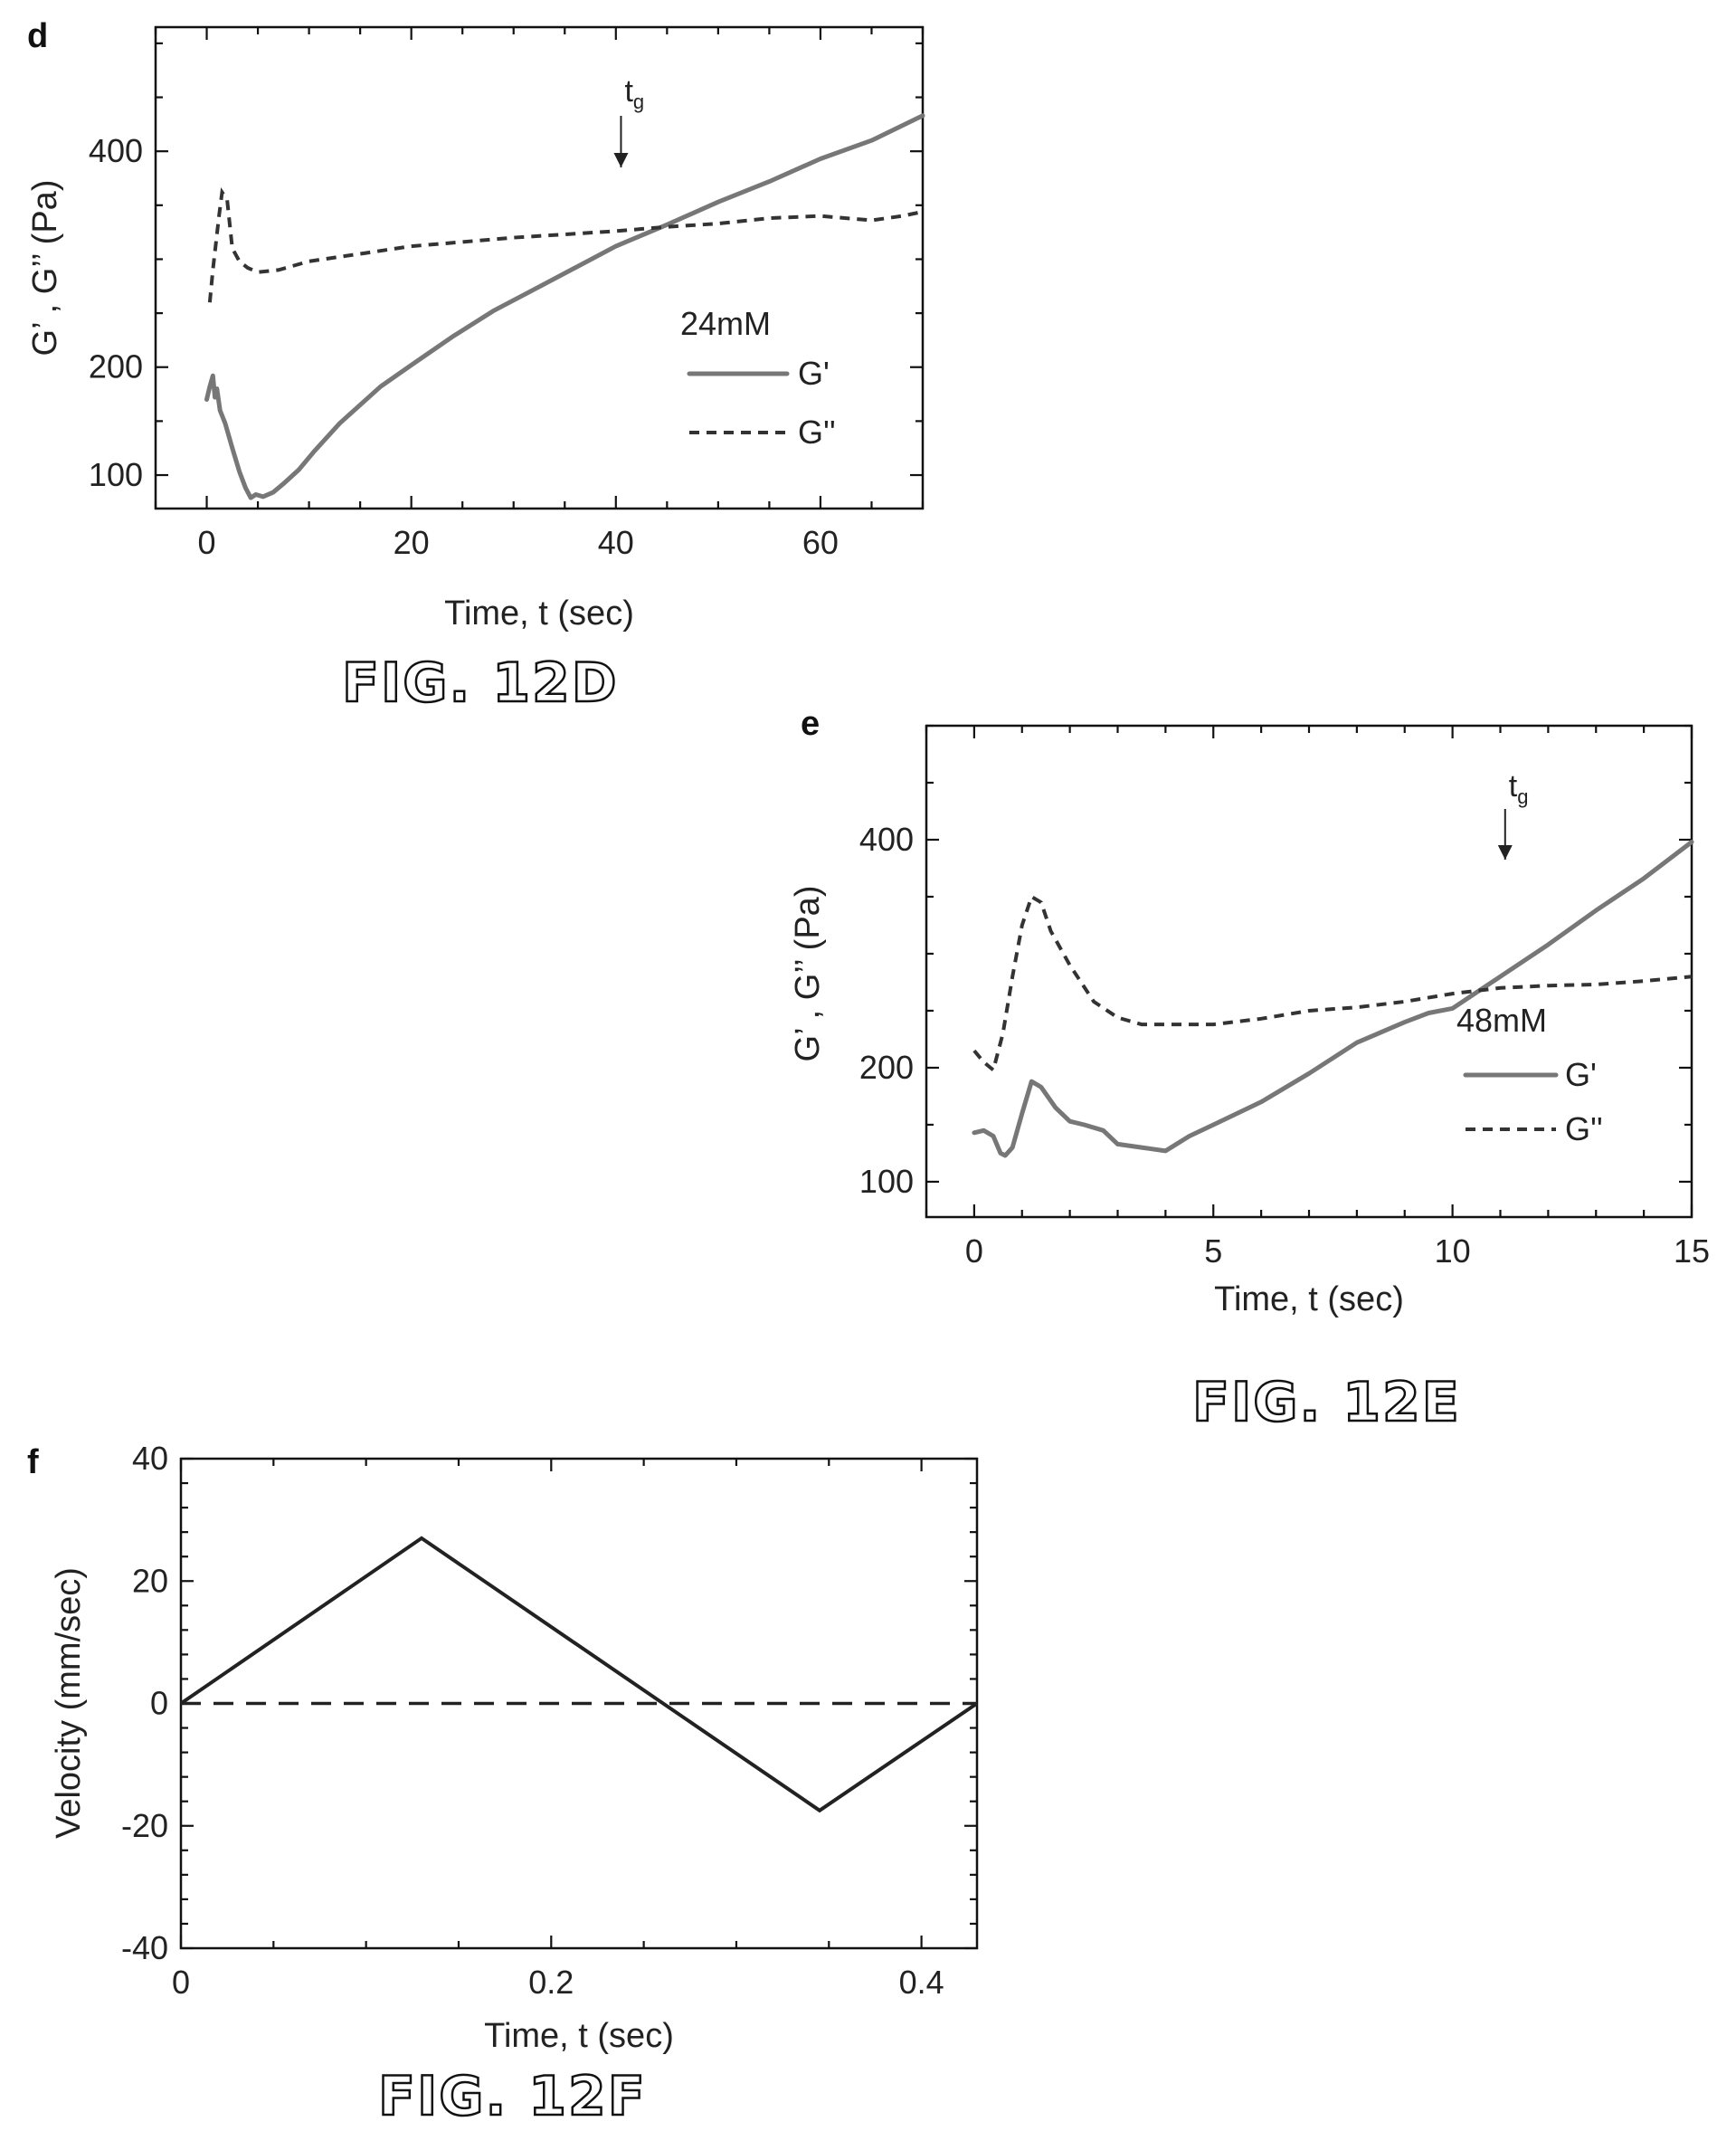  I want to click on chart-e-legend-title: 48mM, so click(1501, 1020).